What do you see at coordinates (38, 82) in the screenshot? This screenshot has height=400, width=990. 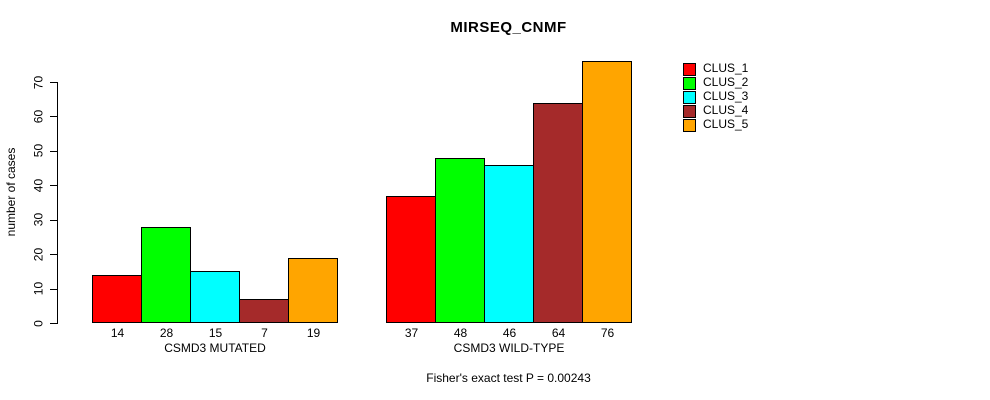 I see `y-tick-label: 70` at bounding box center [38, 82].